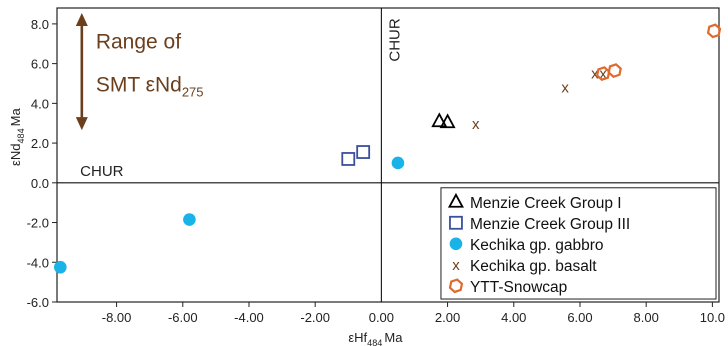  What do you see at coordinates (456, 265) in the screenshot?
I see `legend-marker-kechika-gp-basalt: x` at bounding box center [456, 265].